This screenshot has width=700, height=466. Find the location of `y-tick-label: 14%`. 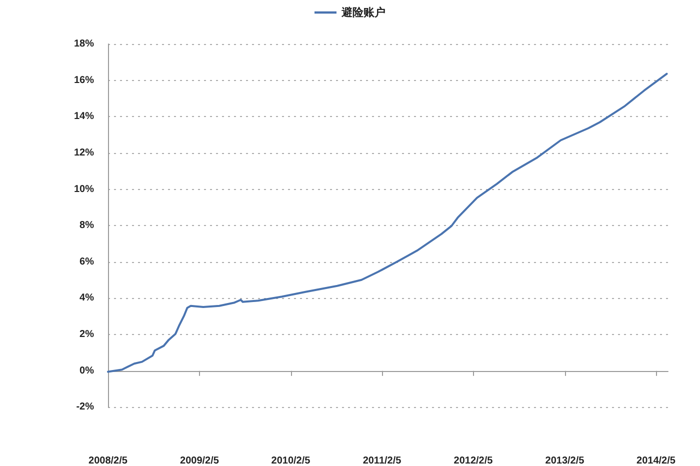

y-tick-label: 14% is located at coordinates (84, 116).